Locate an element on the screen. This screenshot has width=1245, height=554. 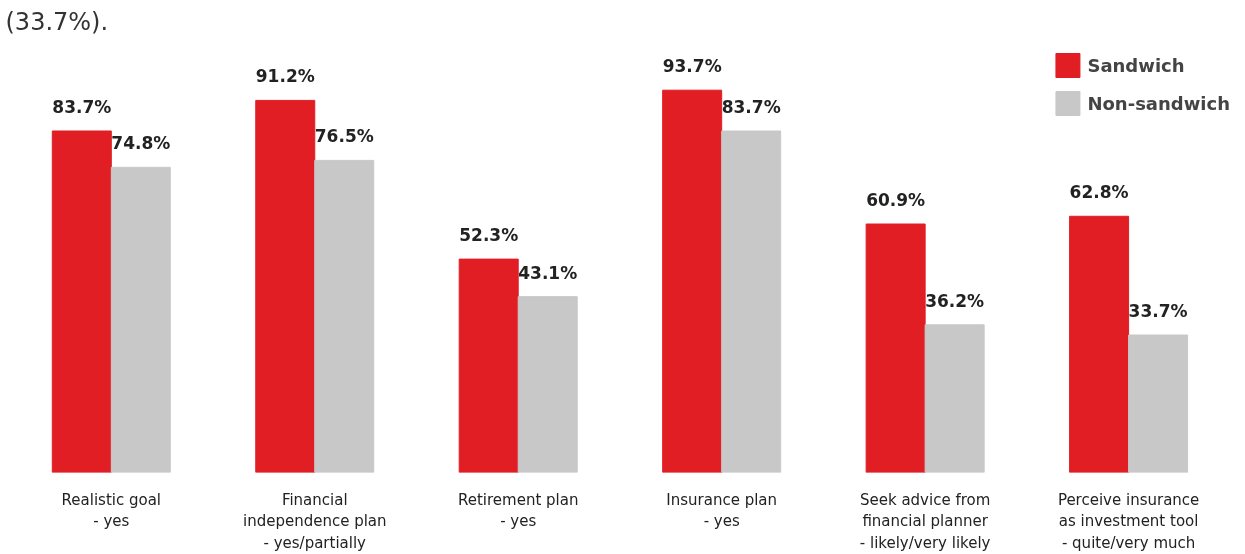
data-label: 60.9% is located at coordinates (896, 200).